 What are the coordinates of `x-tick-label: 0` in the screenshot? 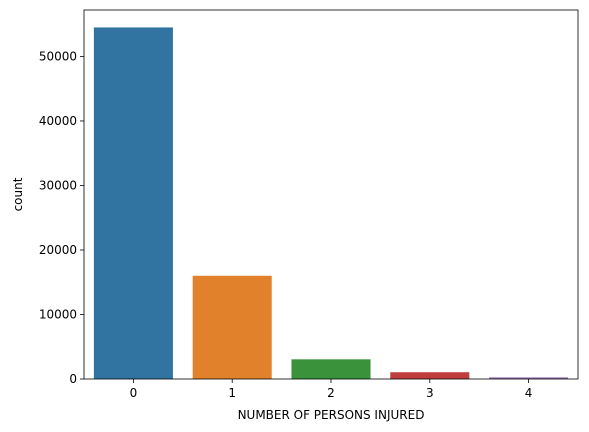 It's located at (134, 393).